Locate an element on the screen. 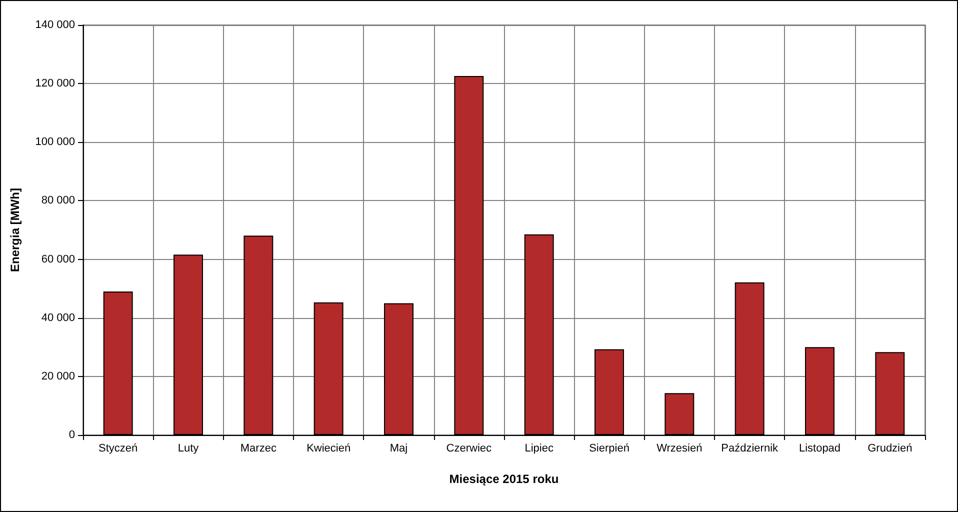 The height and width of the screenshot is (512, 958). x-tick-label: Styczeń is located at coordinates (118, 448).